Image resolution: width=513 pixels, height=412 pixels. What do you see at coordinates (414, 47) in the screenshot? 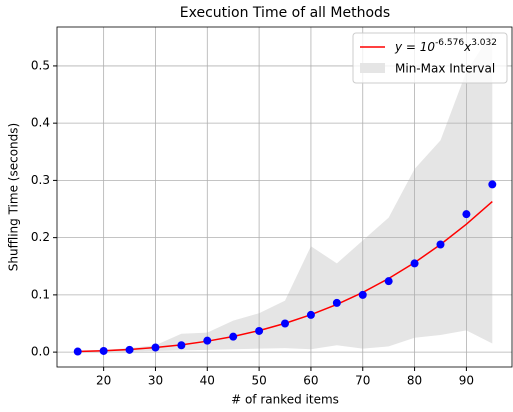
I see `legend-label-part: y = 10` at bounding box center [414, 47].